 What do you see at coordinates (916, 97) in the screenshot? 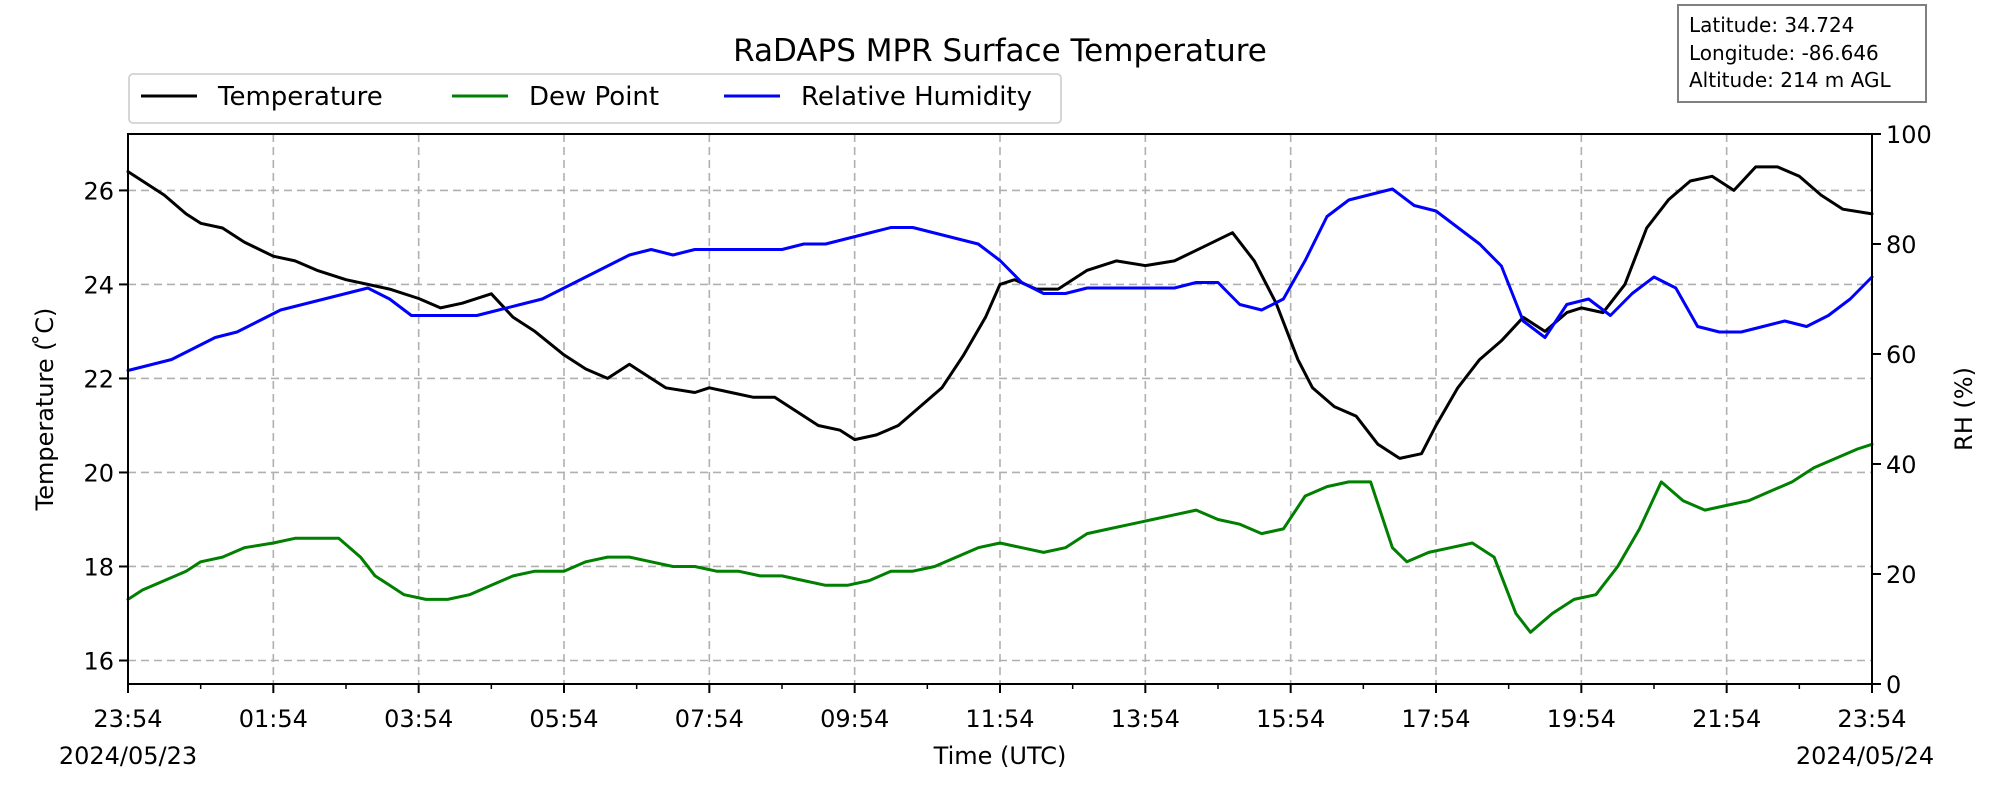
I see `legend-label-relative-humidity: Relative Humidity` at bounding box center [916, 97].